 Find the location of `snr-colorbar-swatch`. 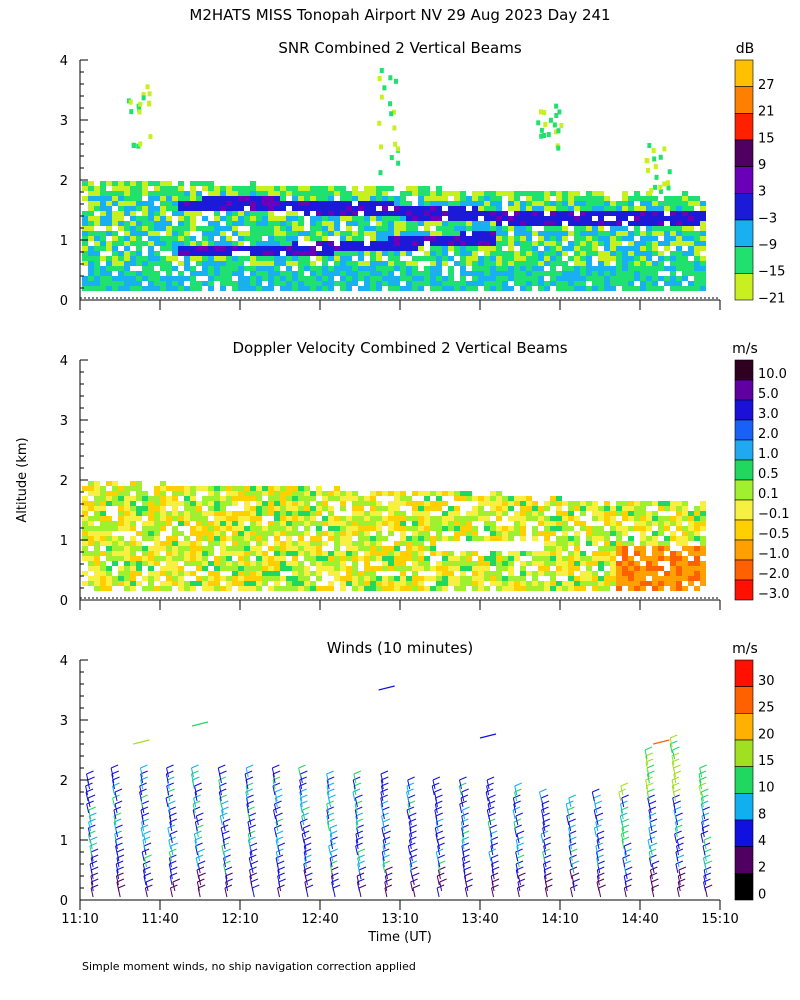

snr-colorbar-swatch is located at coordinates (744, 207).